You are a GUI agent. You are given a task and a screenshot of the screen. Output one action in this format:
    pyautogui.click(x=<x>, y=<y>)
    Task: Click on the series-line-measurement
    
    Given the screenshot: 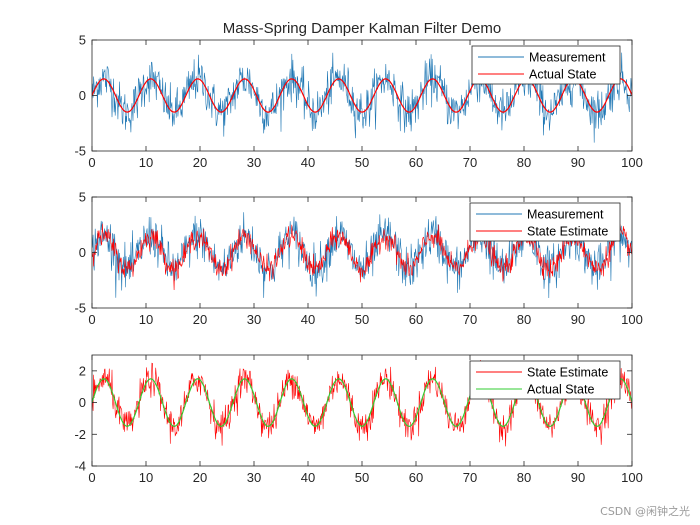 What is the action you would take?
    pyautogui.click(x=362, y=97)
    